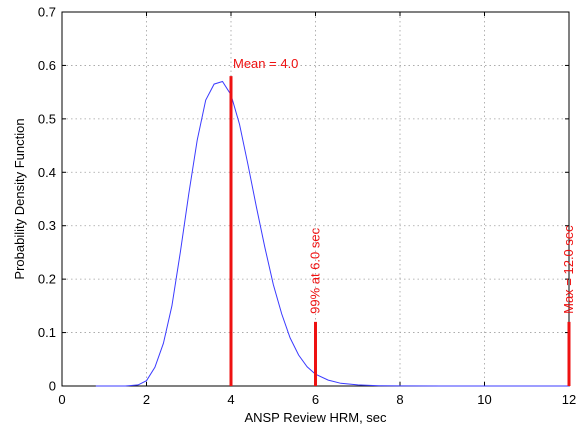 Image resolution: width=581 pixels, height=429 pixels. What do you see at coordinates (568, 269) in the screenshot?
I see `marker-label: Max = 12.0 sec` at bounding box center [568, 269].